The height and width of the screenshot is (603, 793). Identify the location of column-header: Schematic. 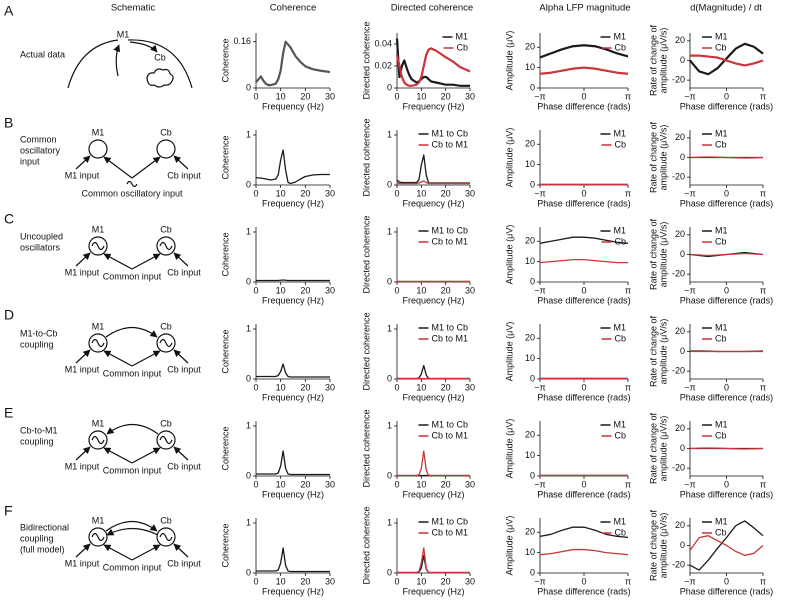
(133, 8).